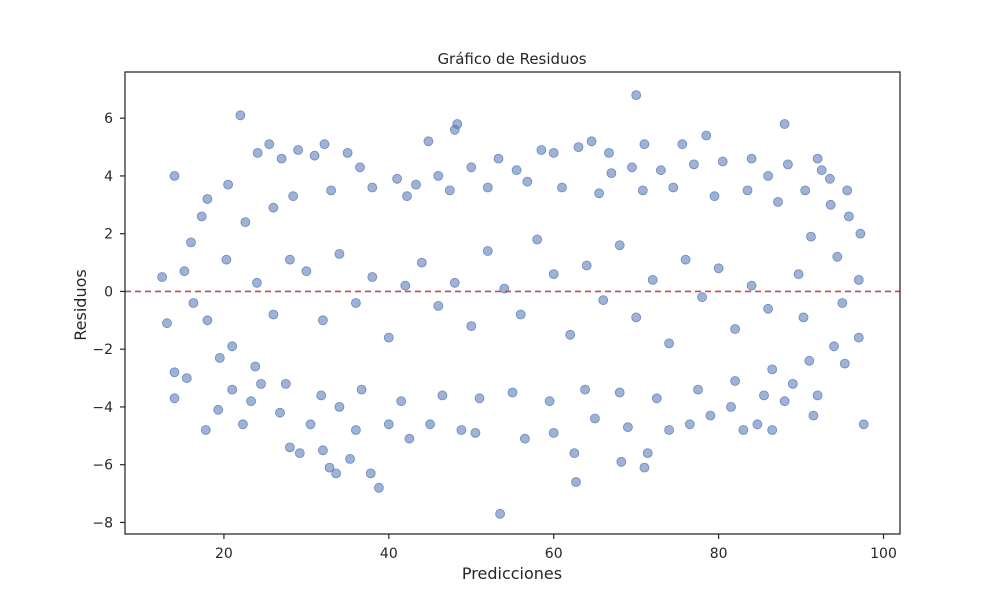 The image size is (1000, 604). Describe the element at coordinates (883, 554) in the screenshot. I see `x-tick-label: 100` at that location.